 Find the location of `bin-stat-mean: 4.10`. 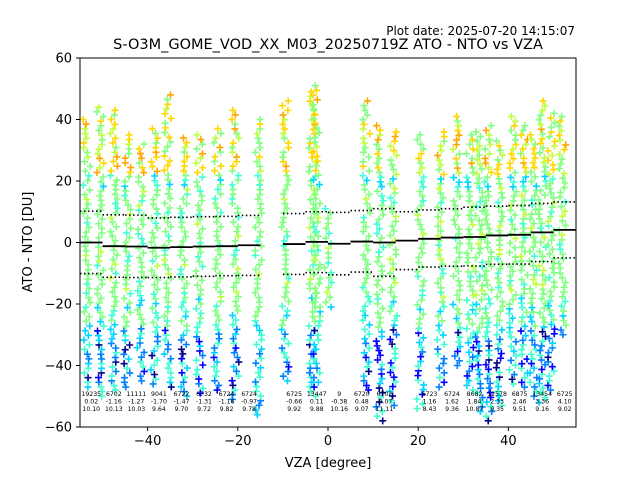

bin-stat-mean: 4.10 is located at coordinates (565, 402).